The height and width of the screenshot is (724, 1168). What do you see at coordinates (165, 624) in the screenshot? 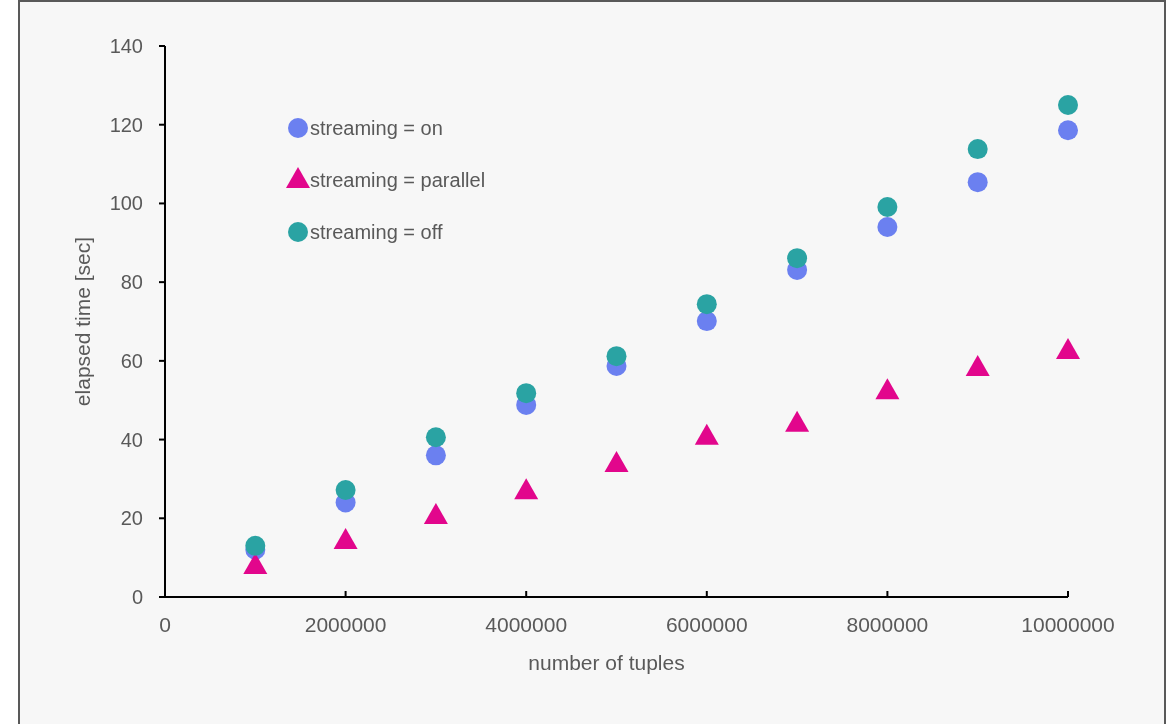
I see `x-tick-label: 0` at bounding box center [165, 624].